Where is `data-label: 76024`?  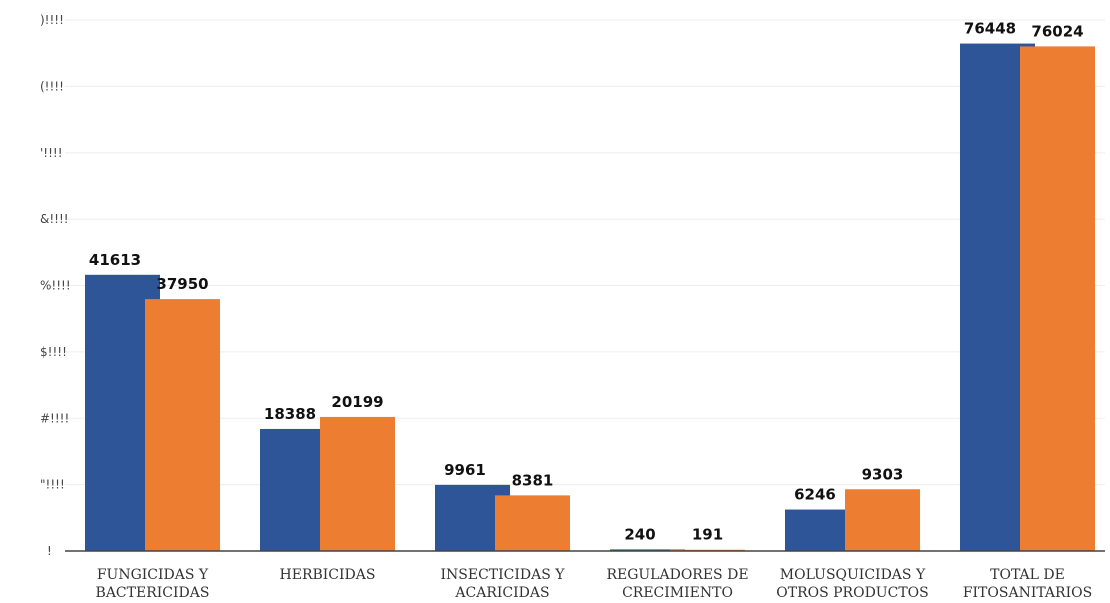 data-label: 76024 is located at coordinates (1057, 31).